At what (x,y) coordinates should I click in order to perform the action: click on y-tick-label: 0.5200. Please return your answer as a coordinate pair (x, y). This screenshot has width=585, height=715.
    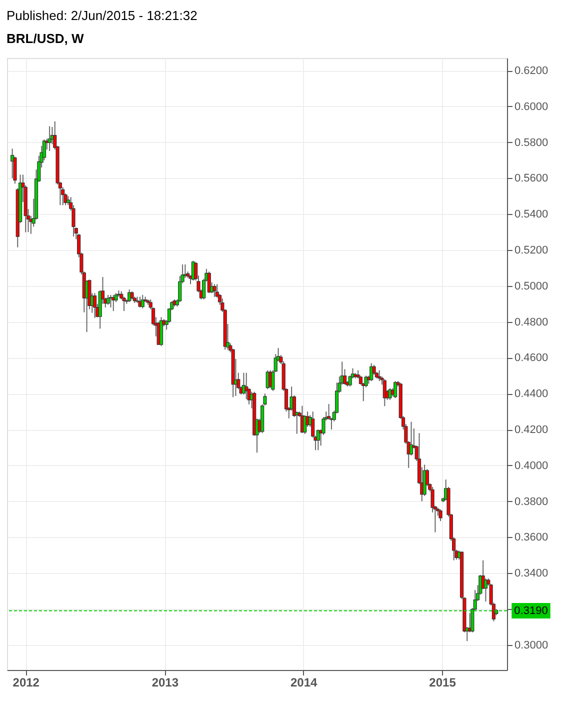
    Looking at the image, I should click on (531, 250).